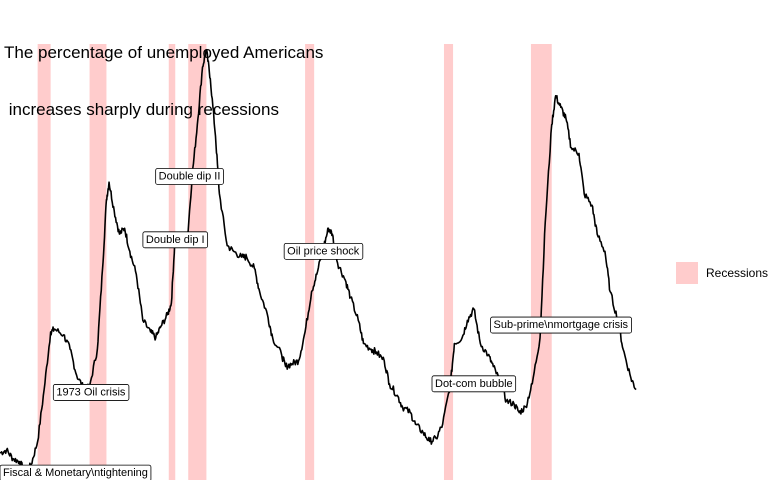 Image resolution: width=768 pixels, height=480 pixels. What do you see at coordinates (141, 109) in the screenshot?
I see `chart-title-line-2: increases sharply during recessions` at bounding box center [141, 109].